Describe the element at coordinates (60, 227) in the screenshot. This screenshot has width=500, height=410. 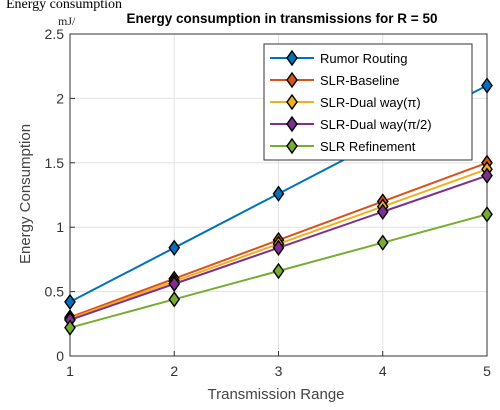
I see `y-tick-label: 1` at that location.